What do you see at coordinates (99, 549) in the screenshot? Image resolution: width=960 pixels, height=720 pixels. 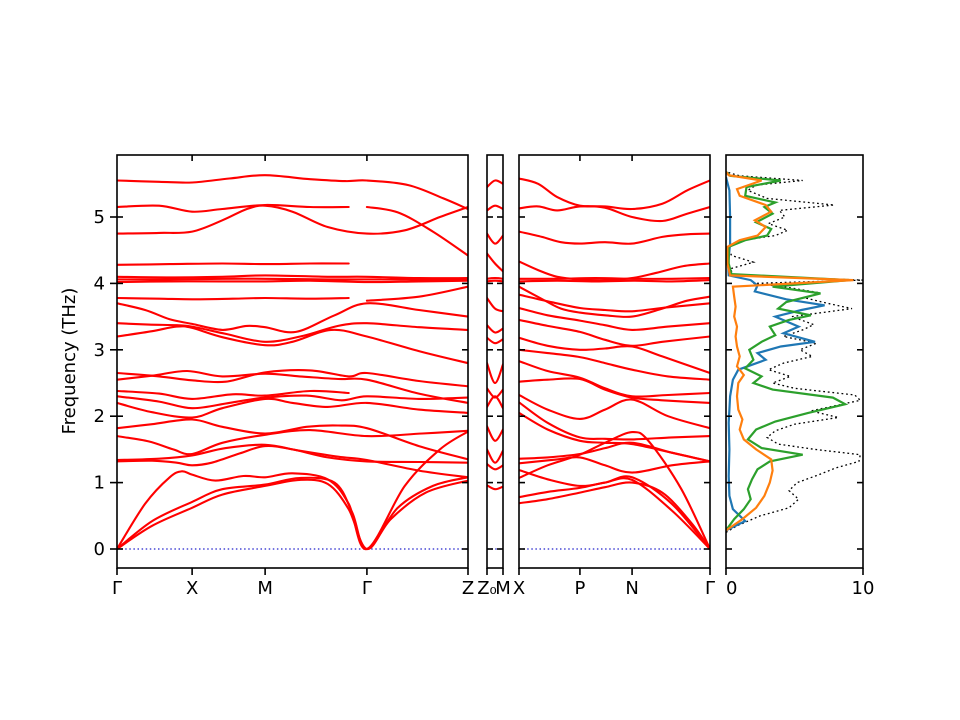 I see `y-tick-label: 0` at bounding box center [99, 549].